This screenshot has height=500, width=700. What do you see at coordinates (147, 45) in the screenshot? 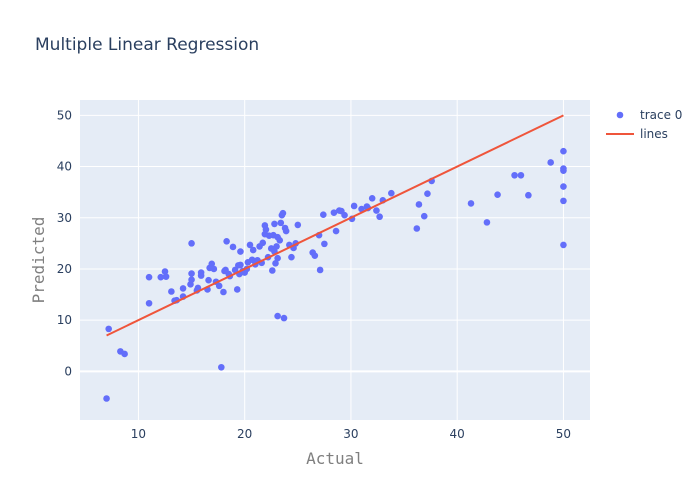
I see `chart-title: Multiple Linear Regression` at bounding box center [147, 45].